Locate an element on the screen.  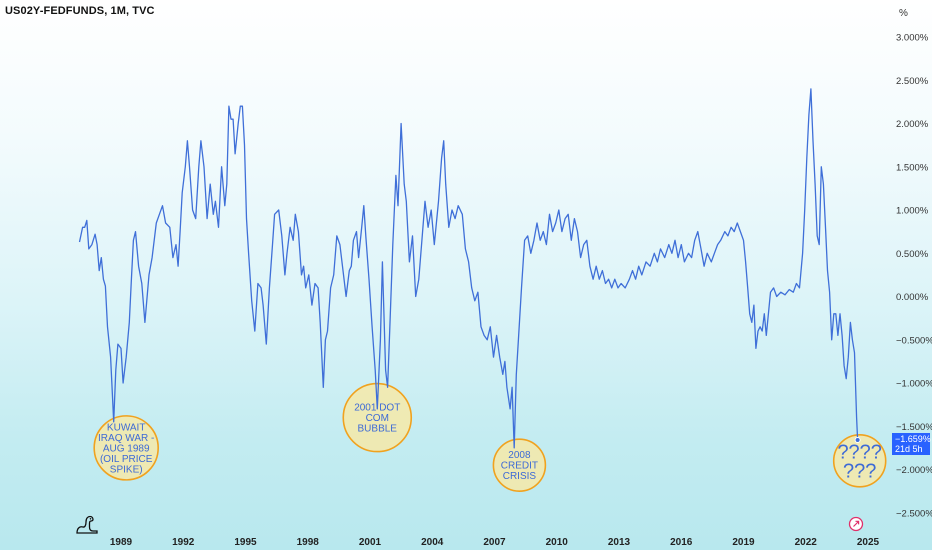
y-tick-label: −1.000% is located at coordinates (914, 384).